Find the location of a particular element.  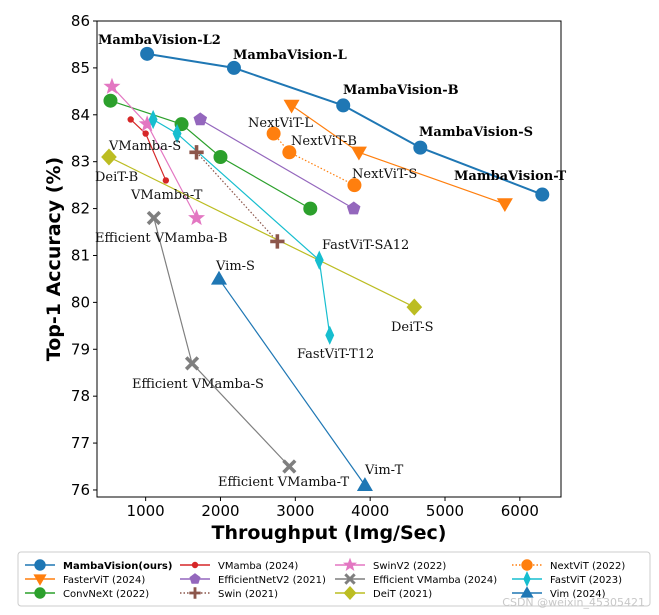

y-tick-label-83: 83 is located at coordinates (80, 162).